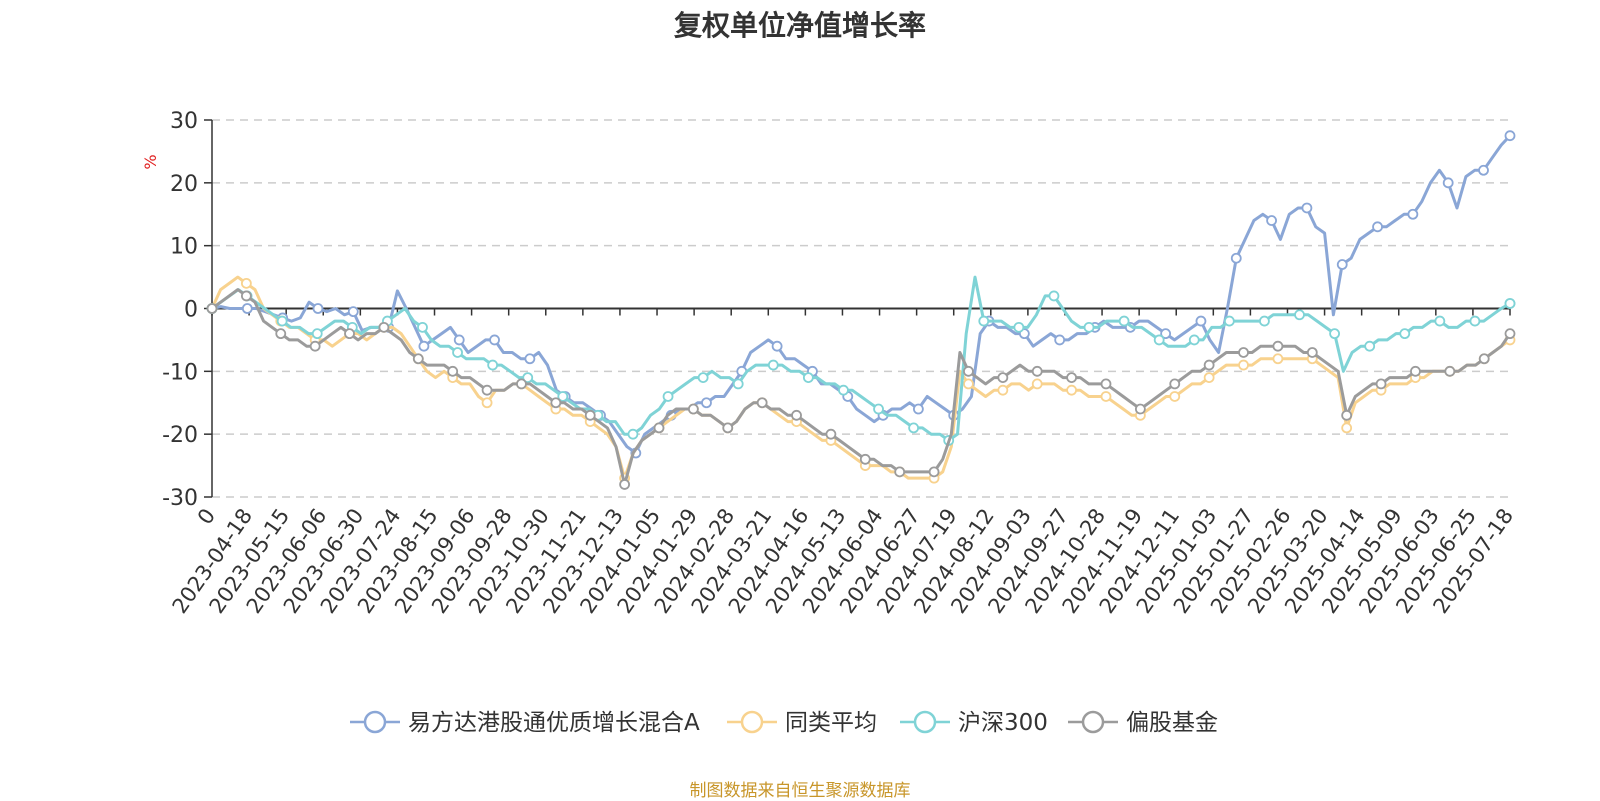 This screenshot has width=1600, height=801. What do you see at coordinates (180, 372) in the screenshot?
I see `y-tick-label: -10` at bounding box center [180, 372].